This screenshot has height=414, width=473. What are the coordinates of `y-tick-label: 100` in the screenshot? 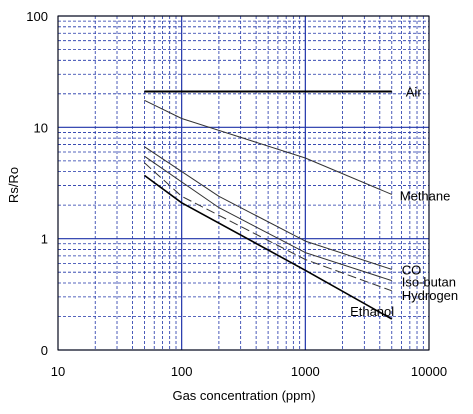 It's located at (37, 16).